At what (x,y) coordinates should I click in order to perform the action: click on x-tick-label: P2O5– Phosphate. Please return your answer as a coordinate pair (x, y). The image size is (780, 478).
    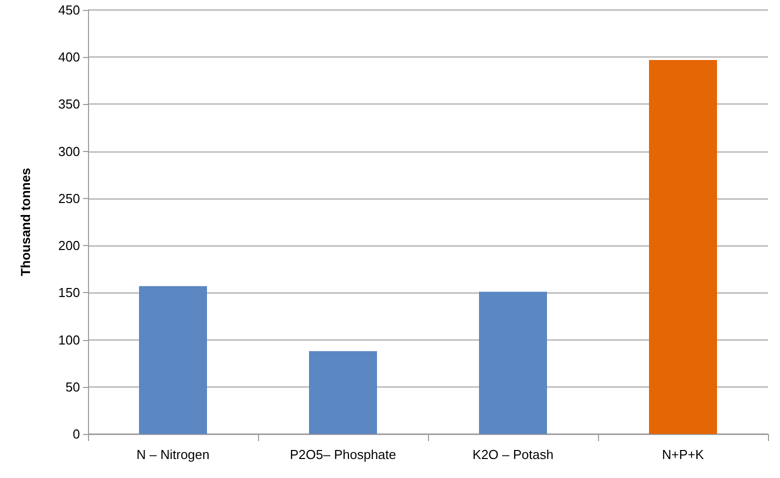
    Looking at the image, I should click on (343, 454).